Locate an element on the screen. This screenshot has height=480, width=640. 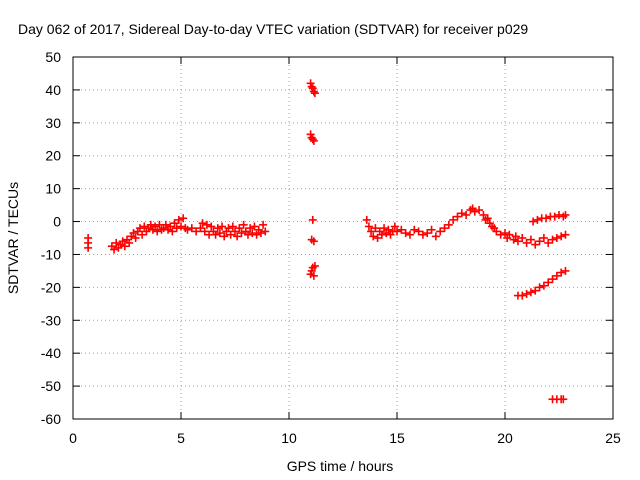
y-tick-label: 20 is located at coordinates (53, 156).